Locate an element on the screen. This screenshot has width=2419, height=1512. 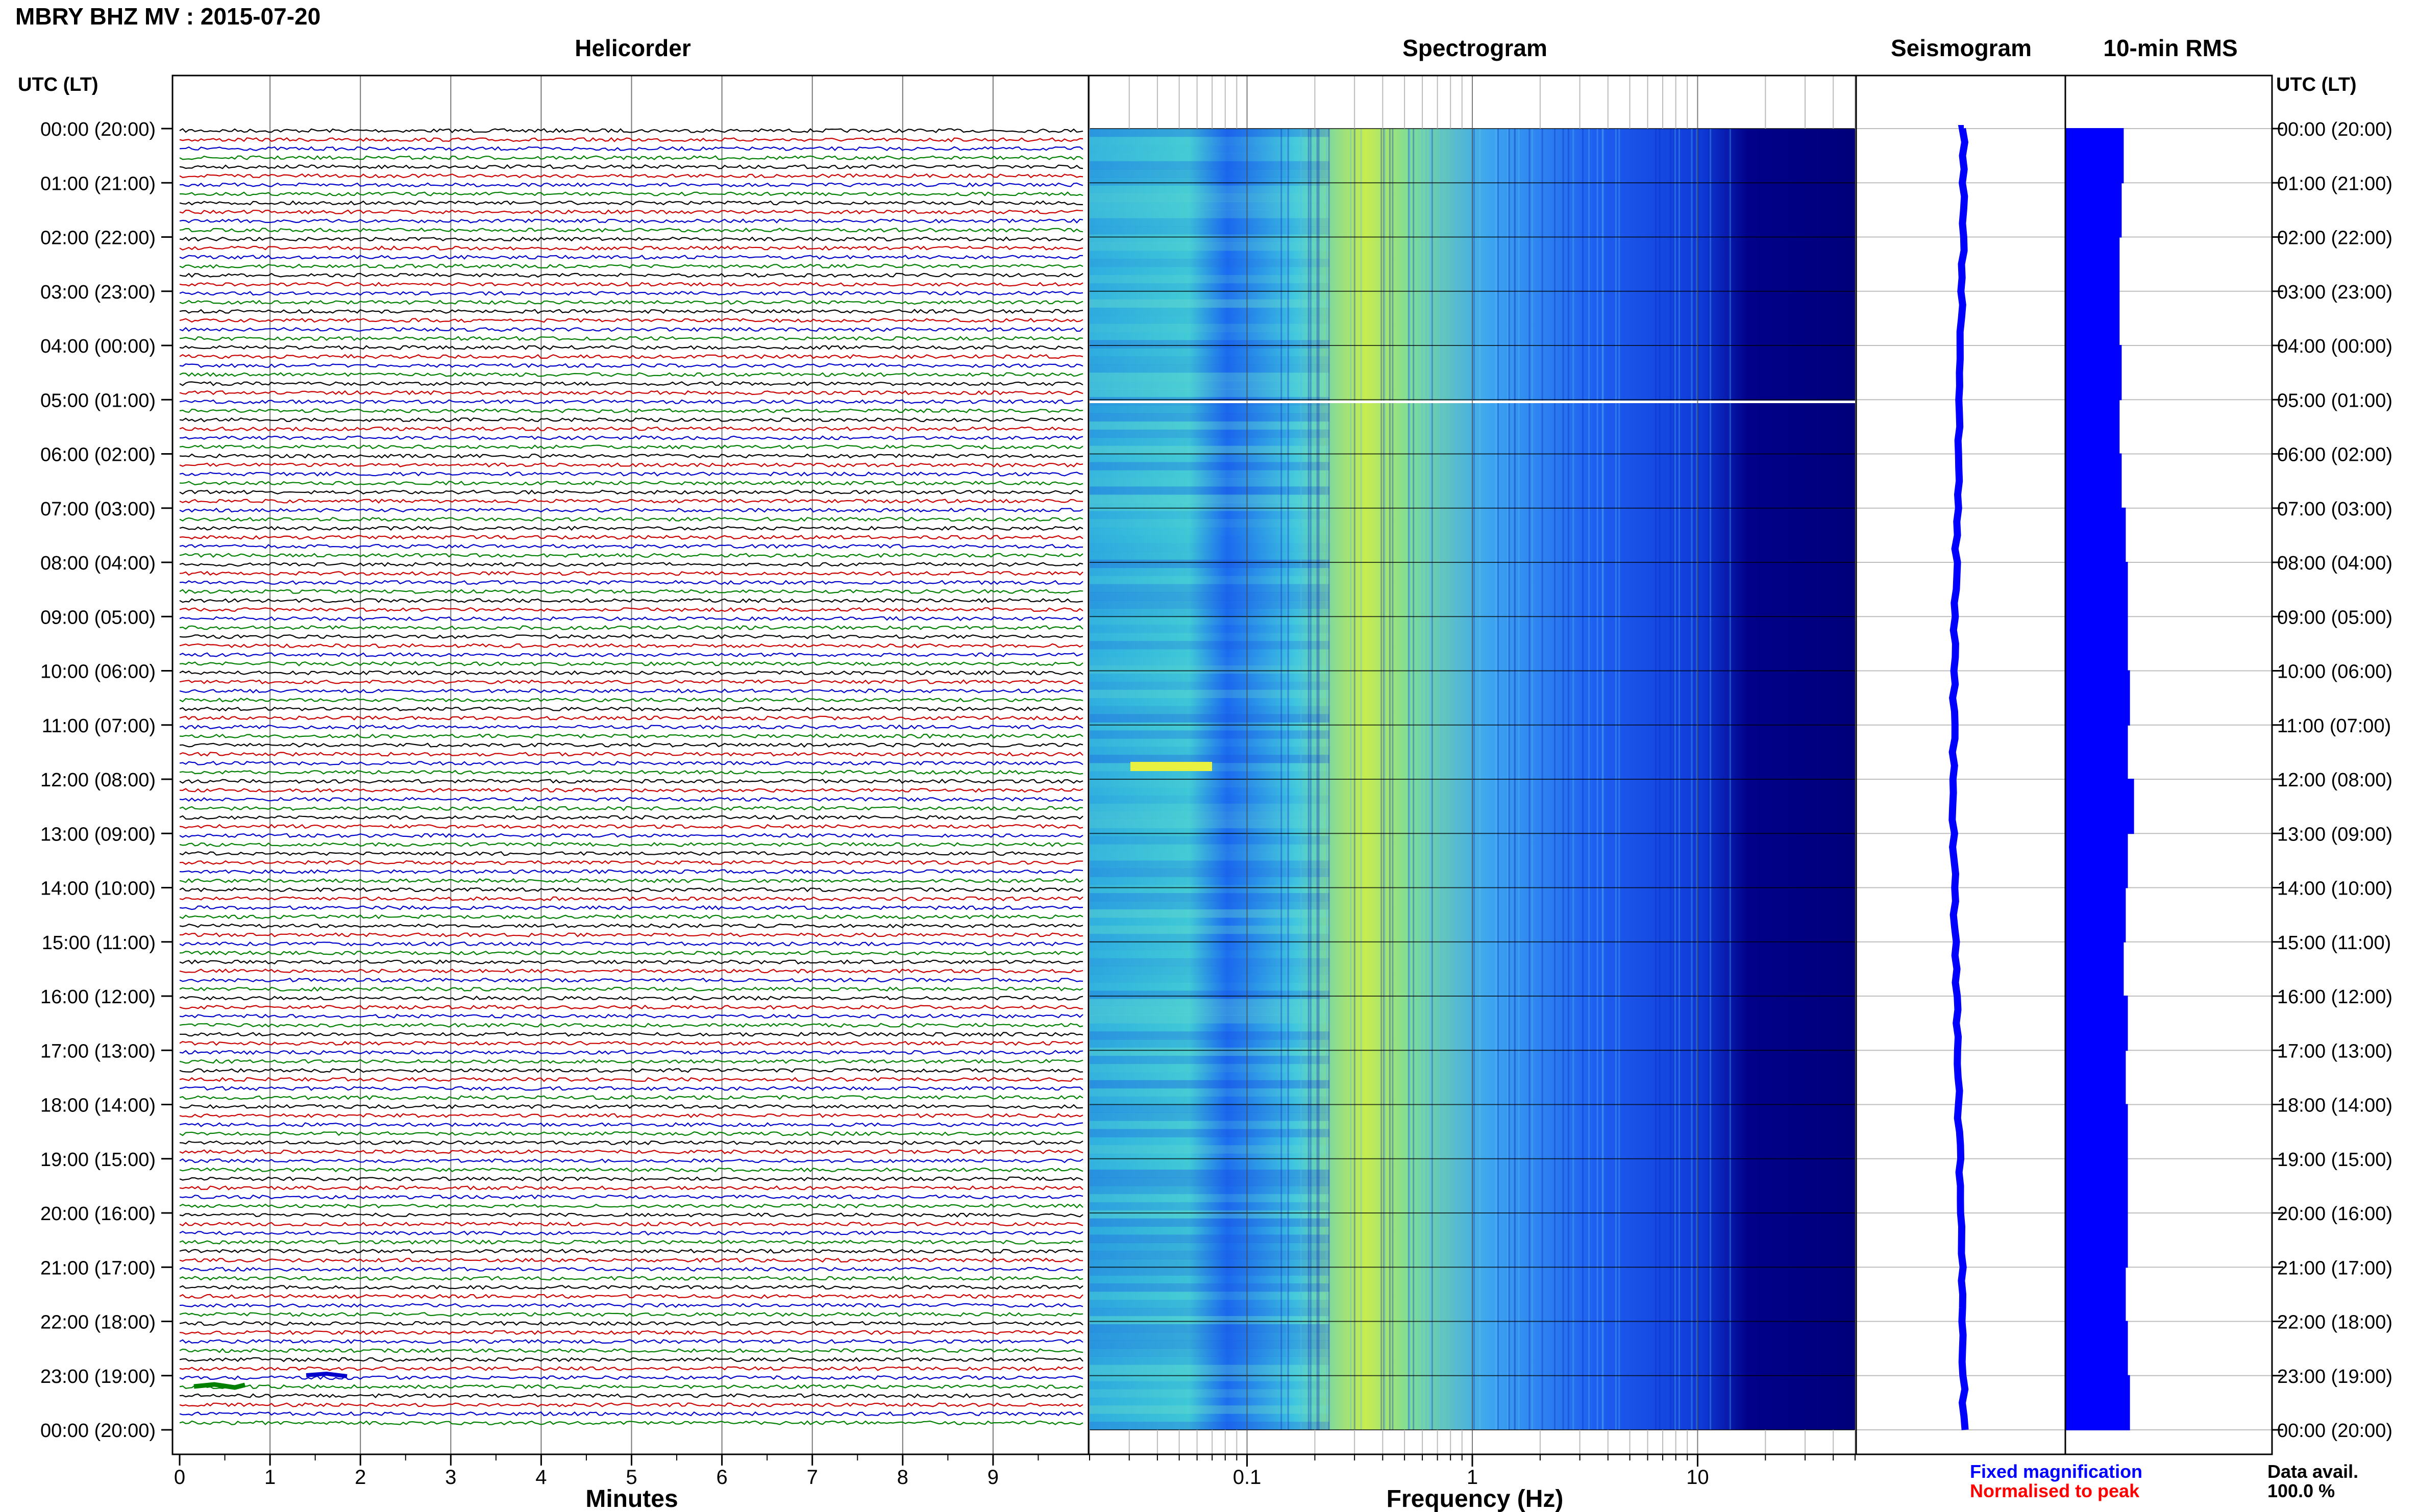
hour-label-left: 01:00 (21:00) is located at coordinates (98, 183).